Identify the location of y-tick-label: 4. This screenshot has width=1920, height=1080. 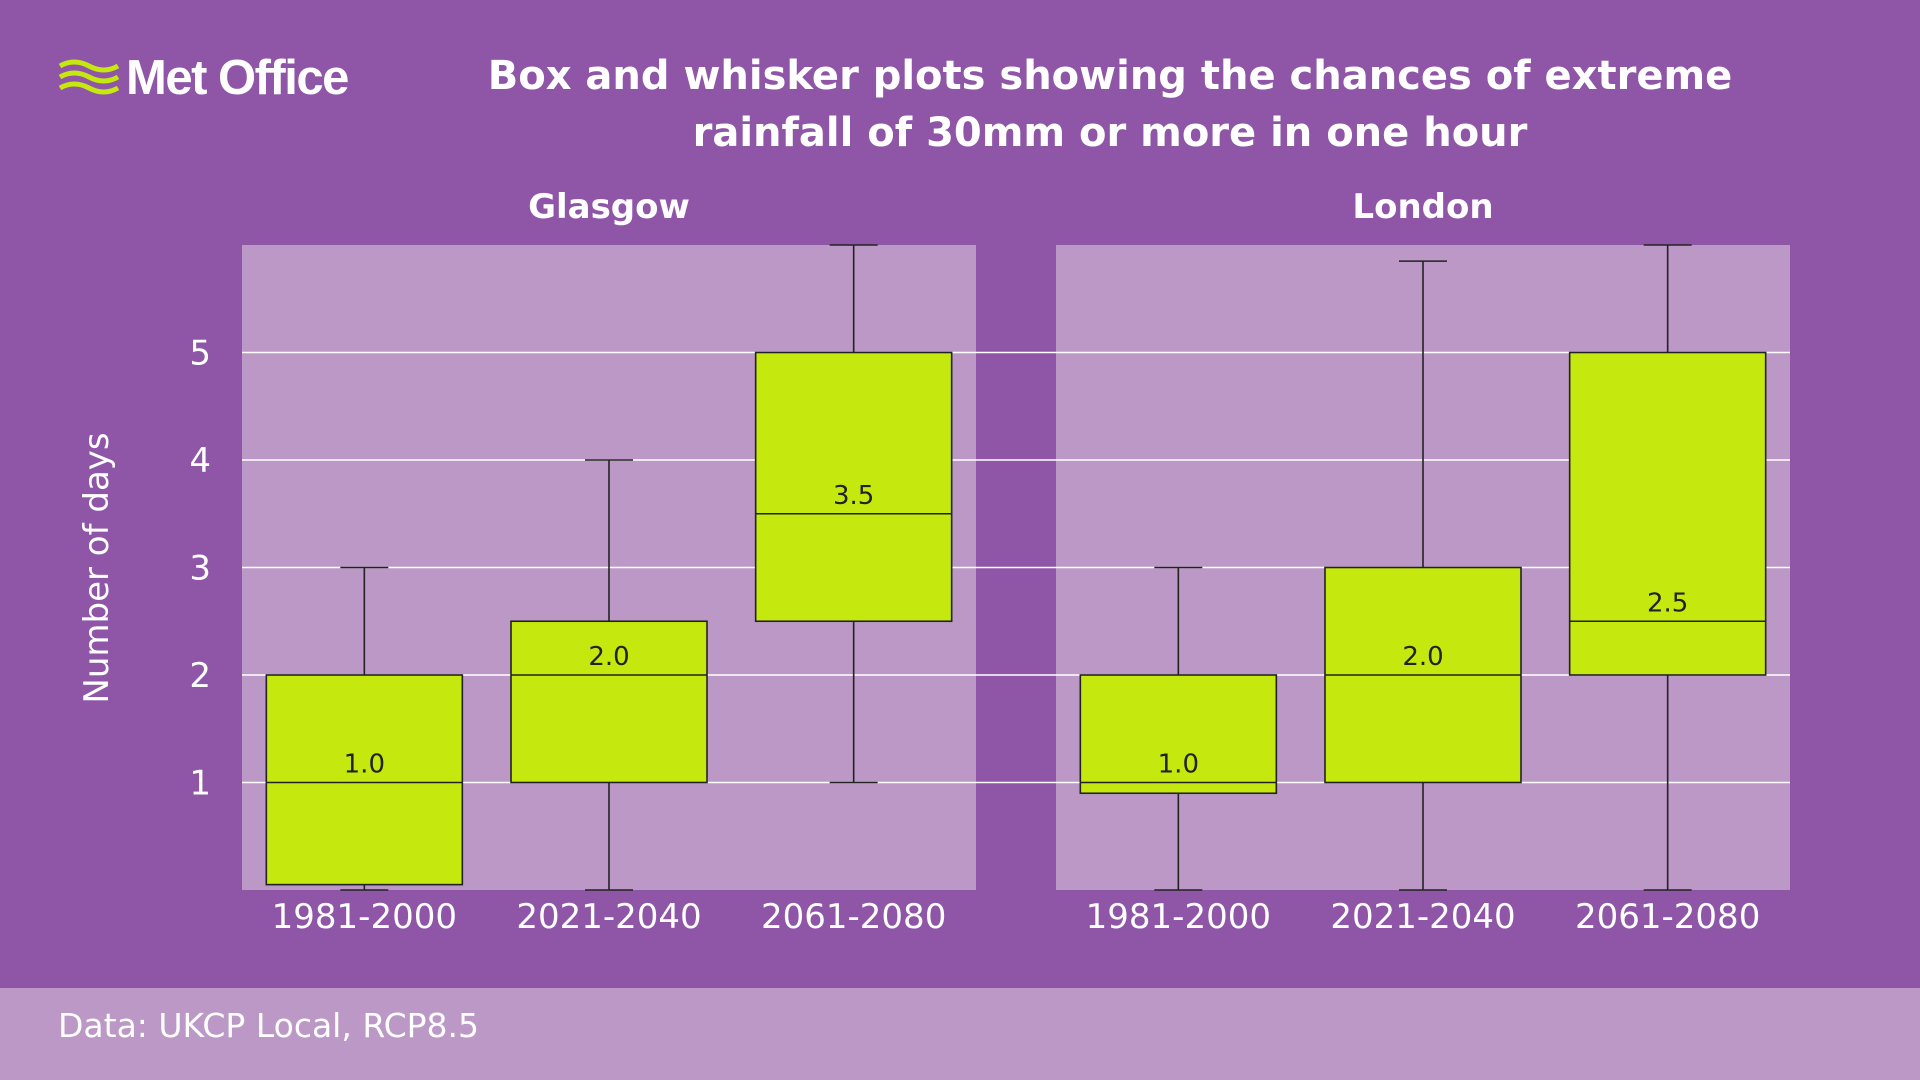
(200, 461).